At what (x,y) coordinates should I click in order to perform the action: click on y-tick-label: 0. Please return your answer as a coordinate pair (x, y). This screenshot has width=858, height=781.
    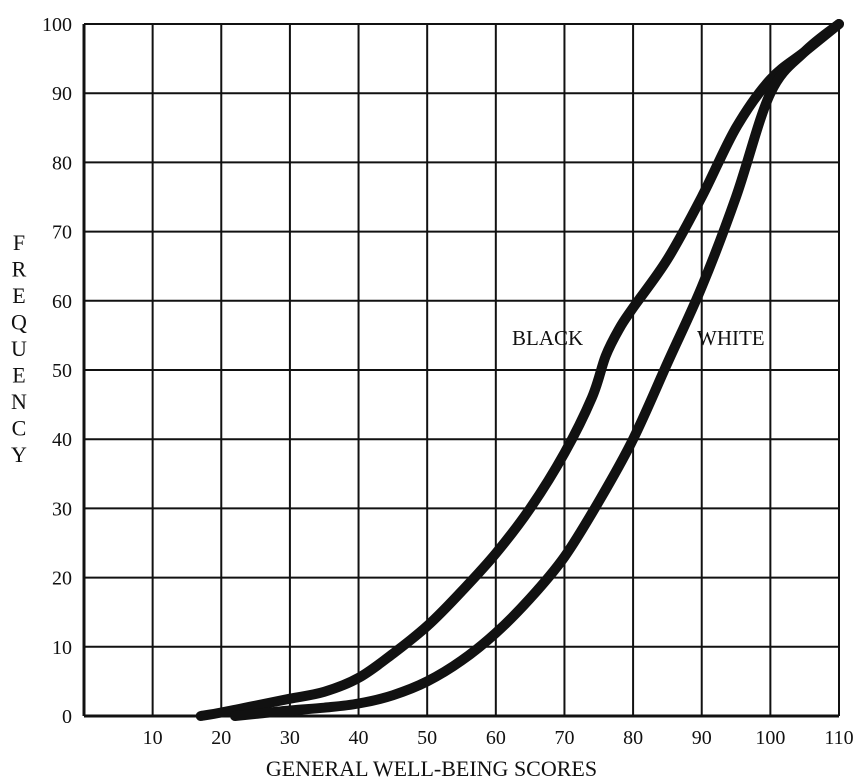
    Looking at the image, I should click on (67, 717).